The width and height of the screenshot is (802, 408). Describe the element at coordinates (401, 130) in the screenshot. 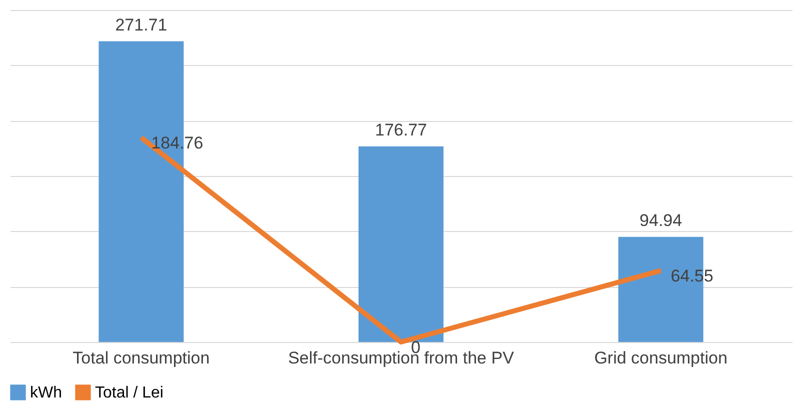

I see `data-label: 176.77` at that location.